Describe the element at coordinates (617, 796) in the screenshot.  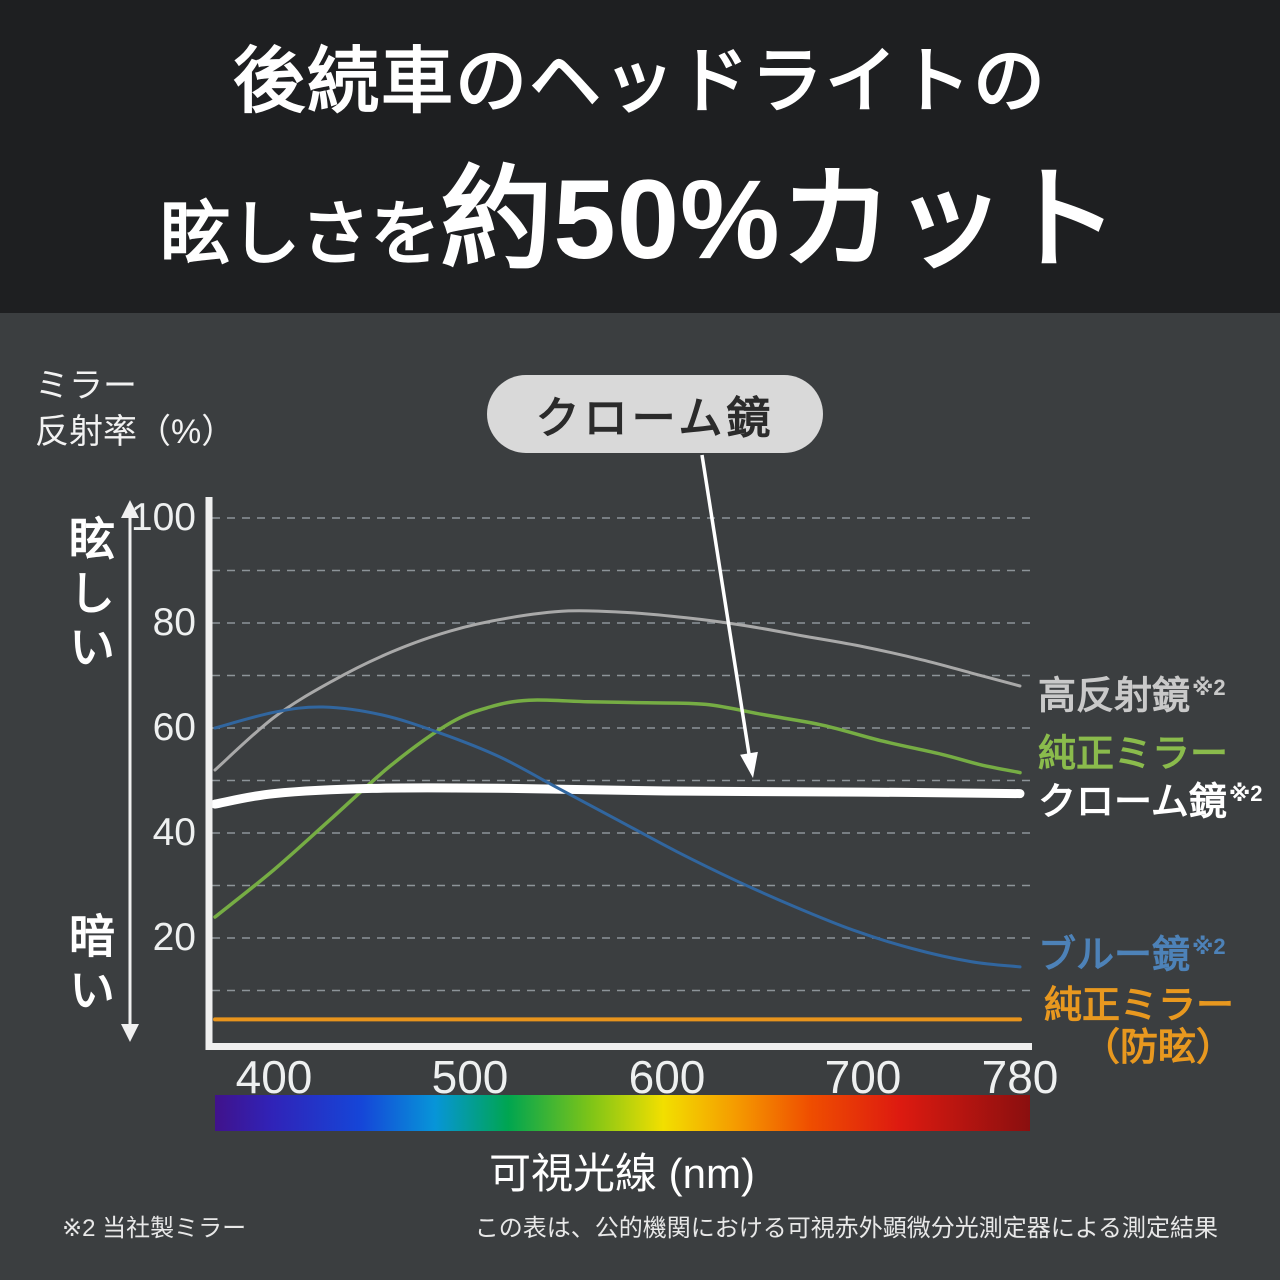
I see `series-line-chrome` at that location.